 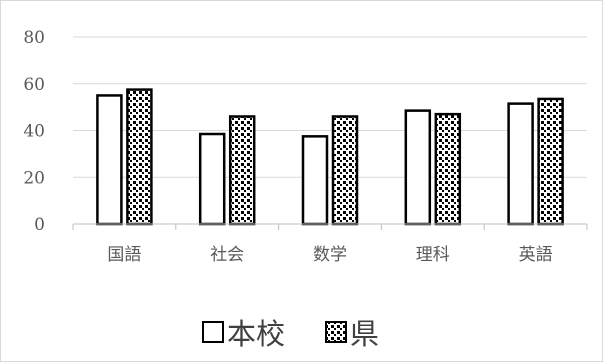 I want to click on legend-swatch-ken, so click(x=336, y=332).